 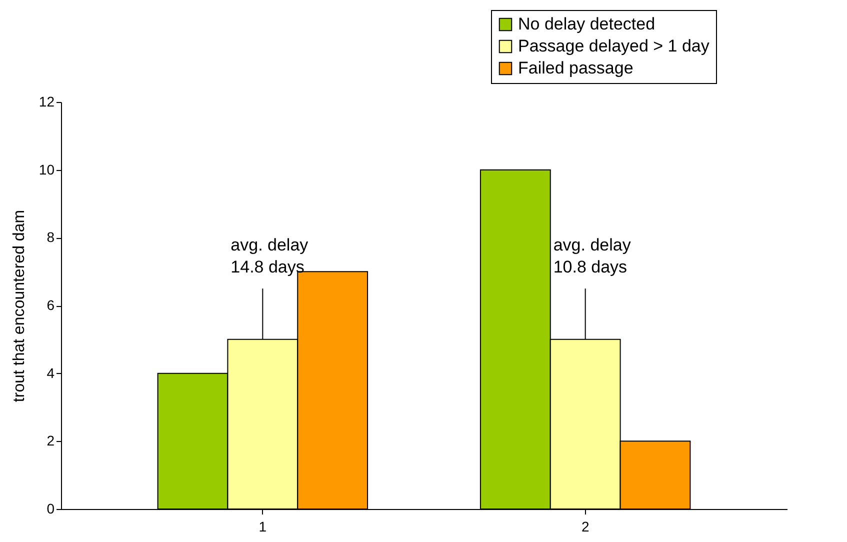 I want to click on legend-label: Passage delayed > 1 day, so click(x=614, y=46).